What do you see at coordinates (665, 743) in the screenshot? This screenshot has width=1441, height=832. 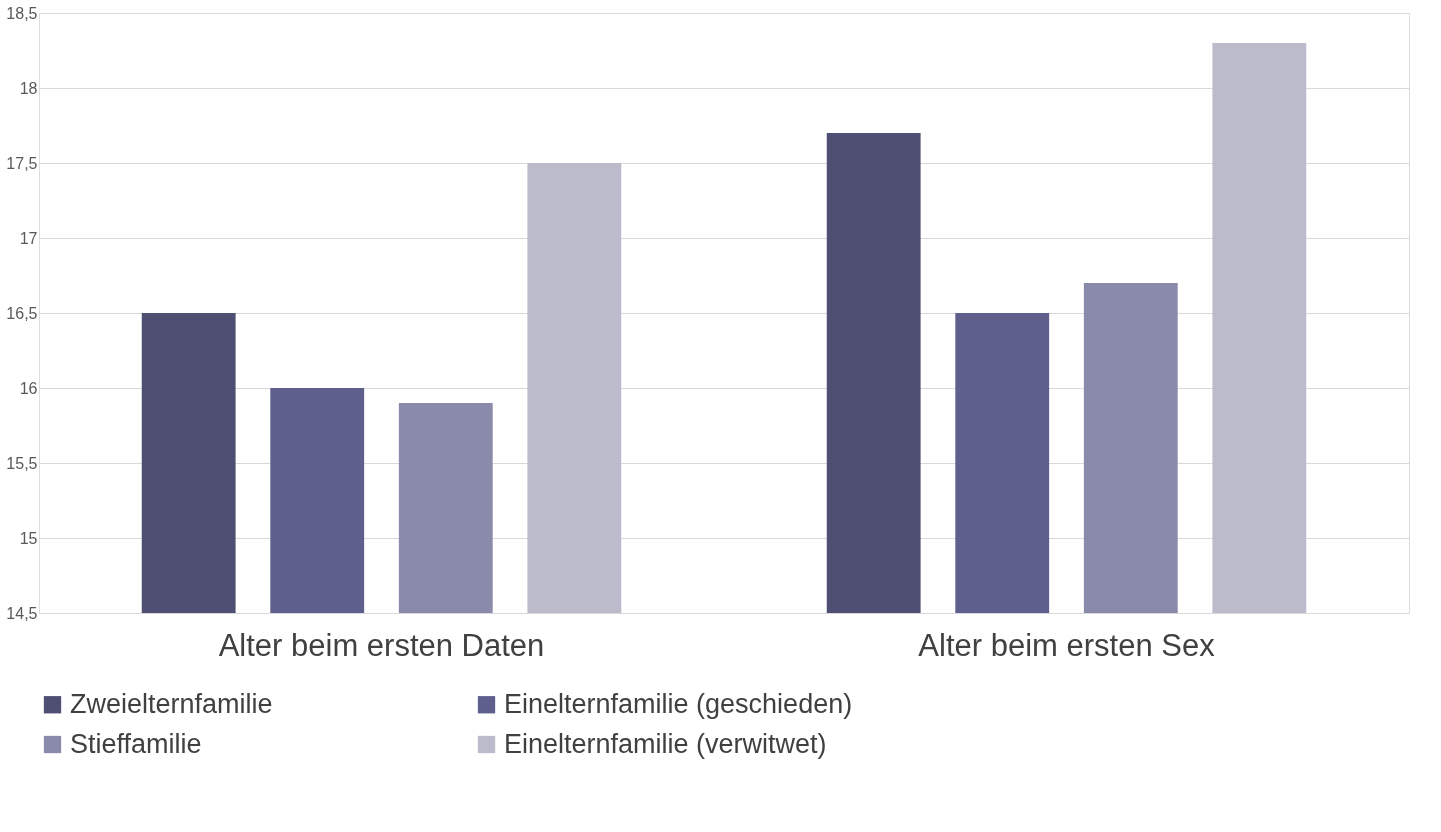 I see `legend-label: Einelternfamilie (verwitwet)` at bounding box center [665, 743].